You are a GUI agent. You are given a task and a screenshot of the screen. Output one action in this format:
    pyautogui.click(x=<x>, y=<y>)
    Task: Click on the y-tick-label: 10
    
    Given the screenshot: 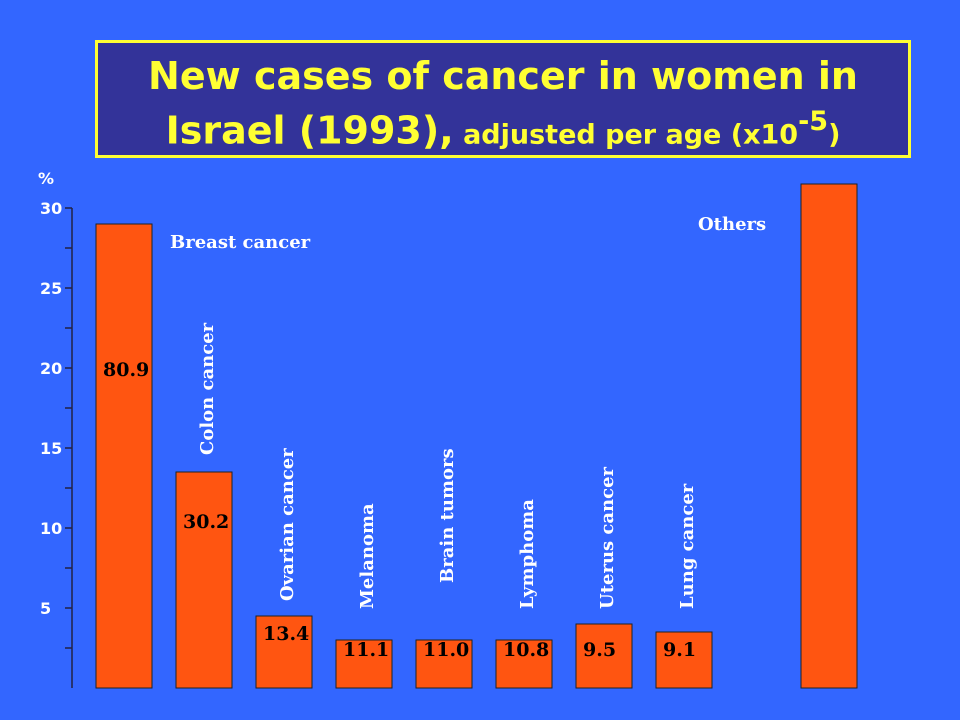 What is the action you would take?
    pyautogui.click(x=51, y=528)
    